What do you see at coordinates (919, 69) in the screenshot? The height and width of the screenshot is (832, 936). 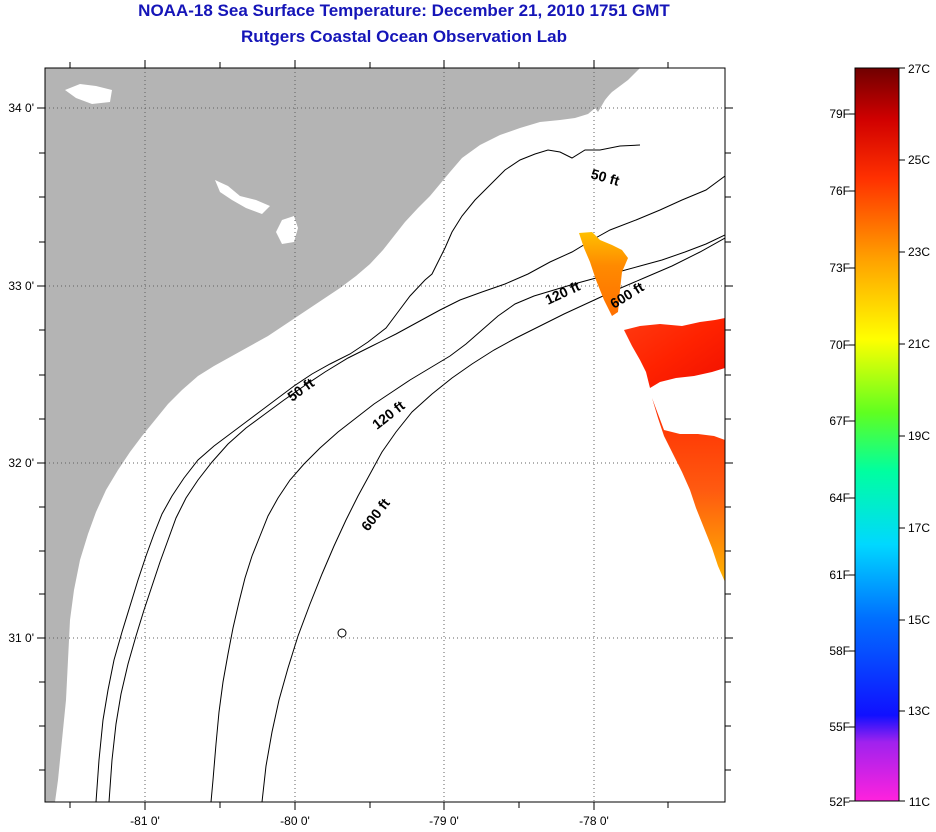 I see `colorbar-c-27: 27C` at bounding box center [919, 69].